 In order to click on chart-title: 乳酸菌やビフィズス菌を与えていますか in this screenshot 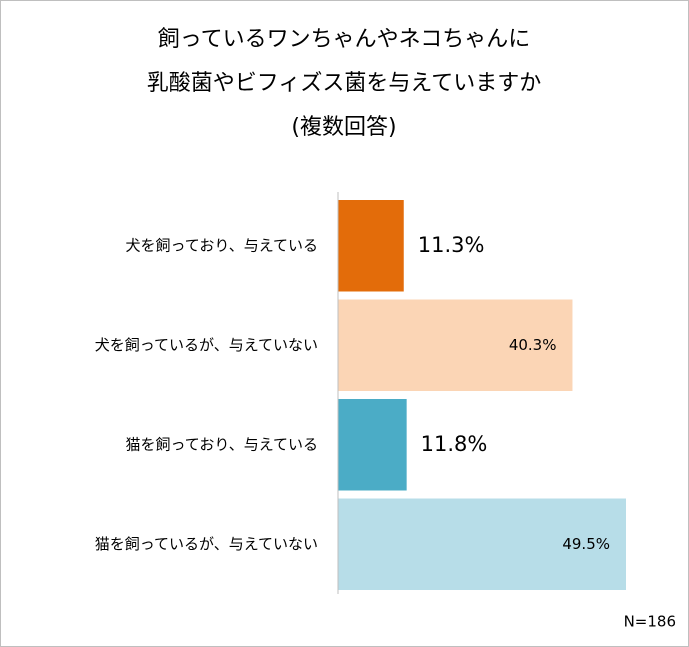, I will do `click(344, 83)`.